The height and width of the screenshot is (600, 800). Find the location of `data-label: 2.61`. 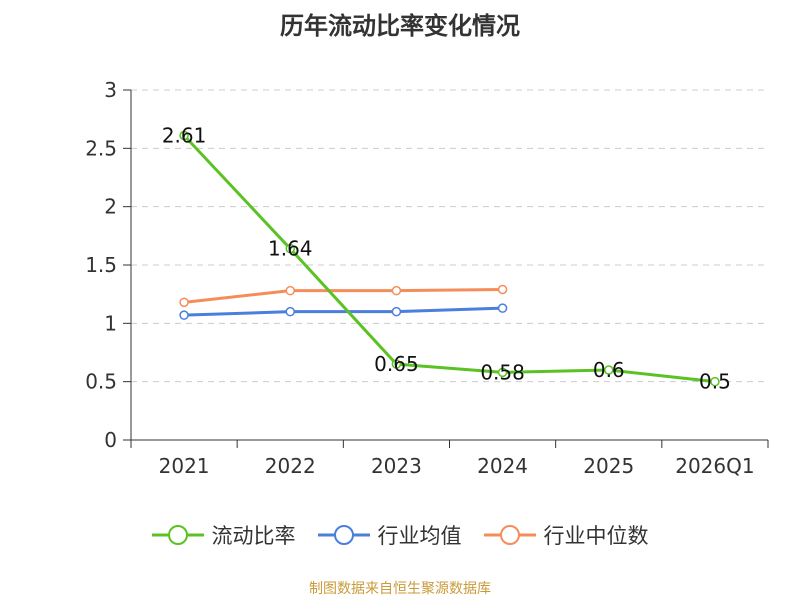

data-label: 2.61 is located at coordinates (184, 136).